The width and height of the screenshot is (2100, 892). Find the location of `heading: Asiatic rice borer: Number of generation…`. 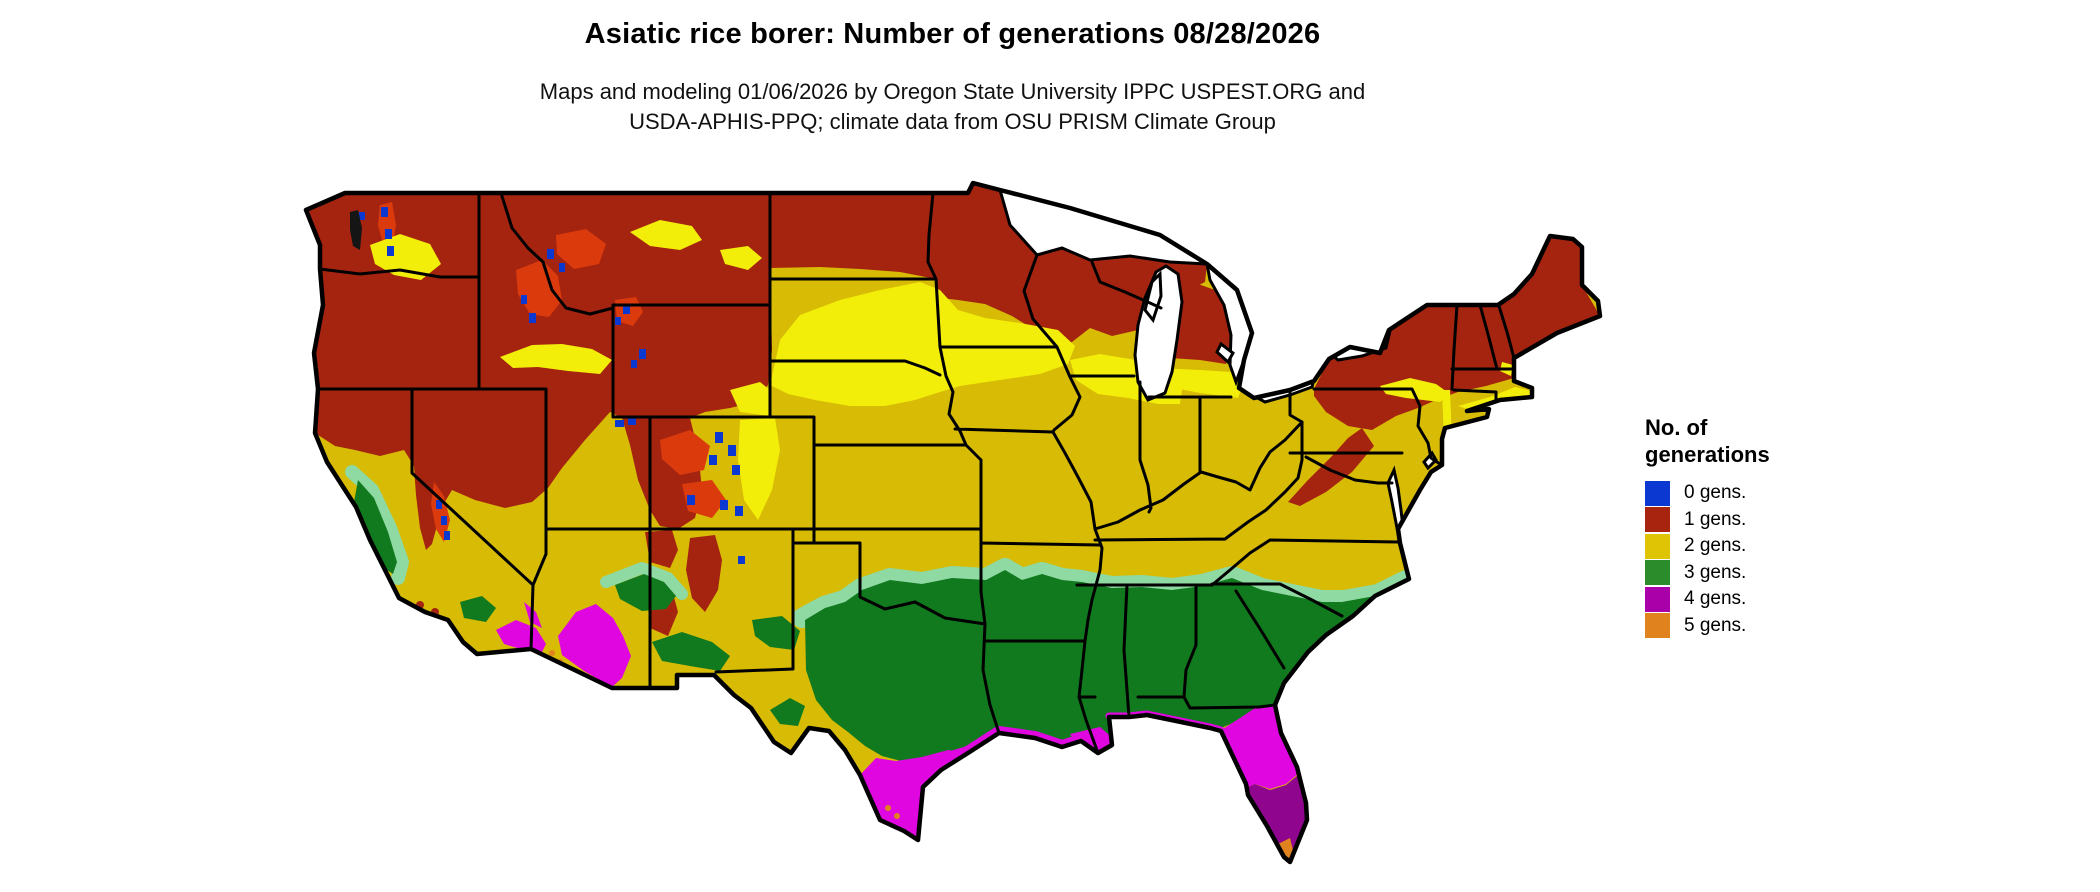

heading: Asiatic rice borer: Number of generation… is located at coordinates (952, 77).